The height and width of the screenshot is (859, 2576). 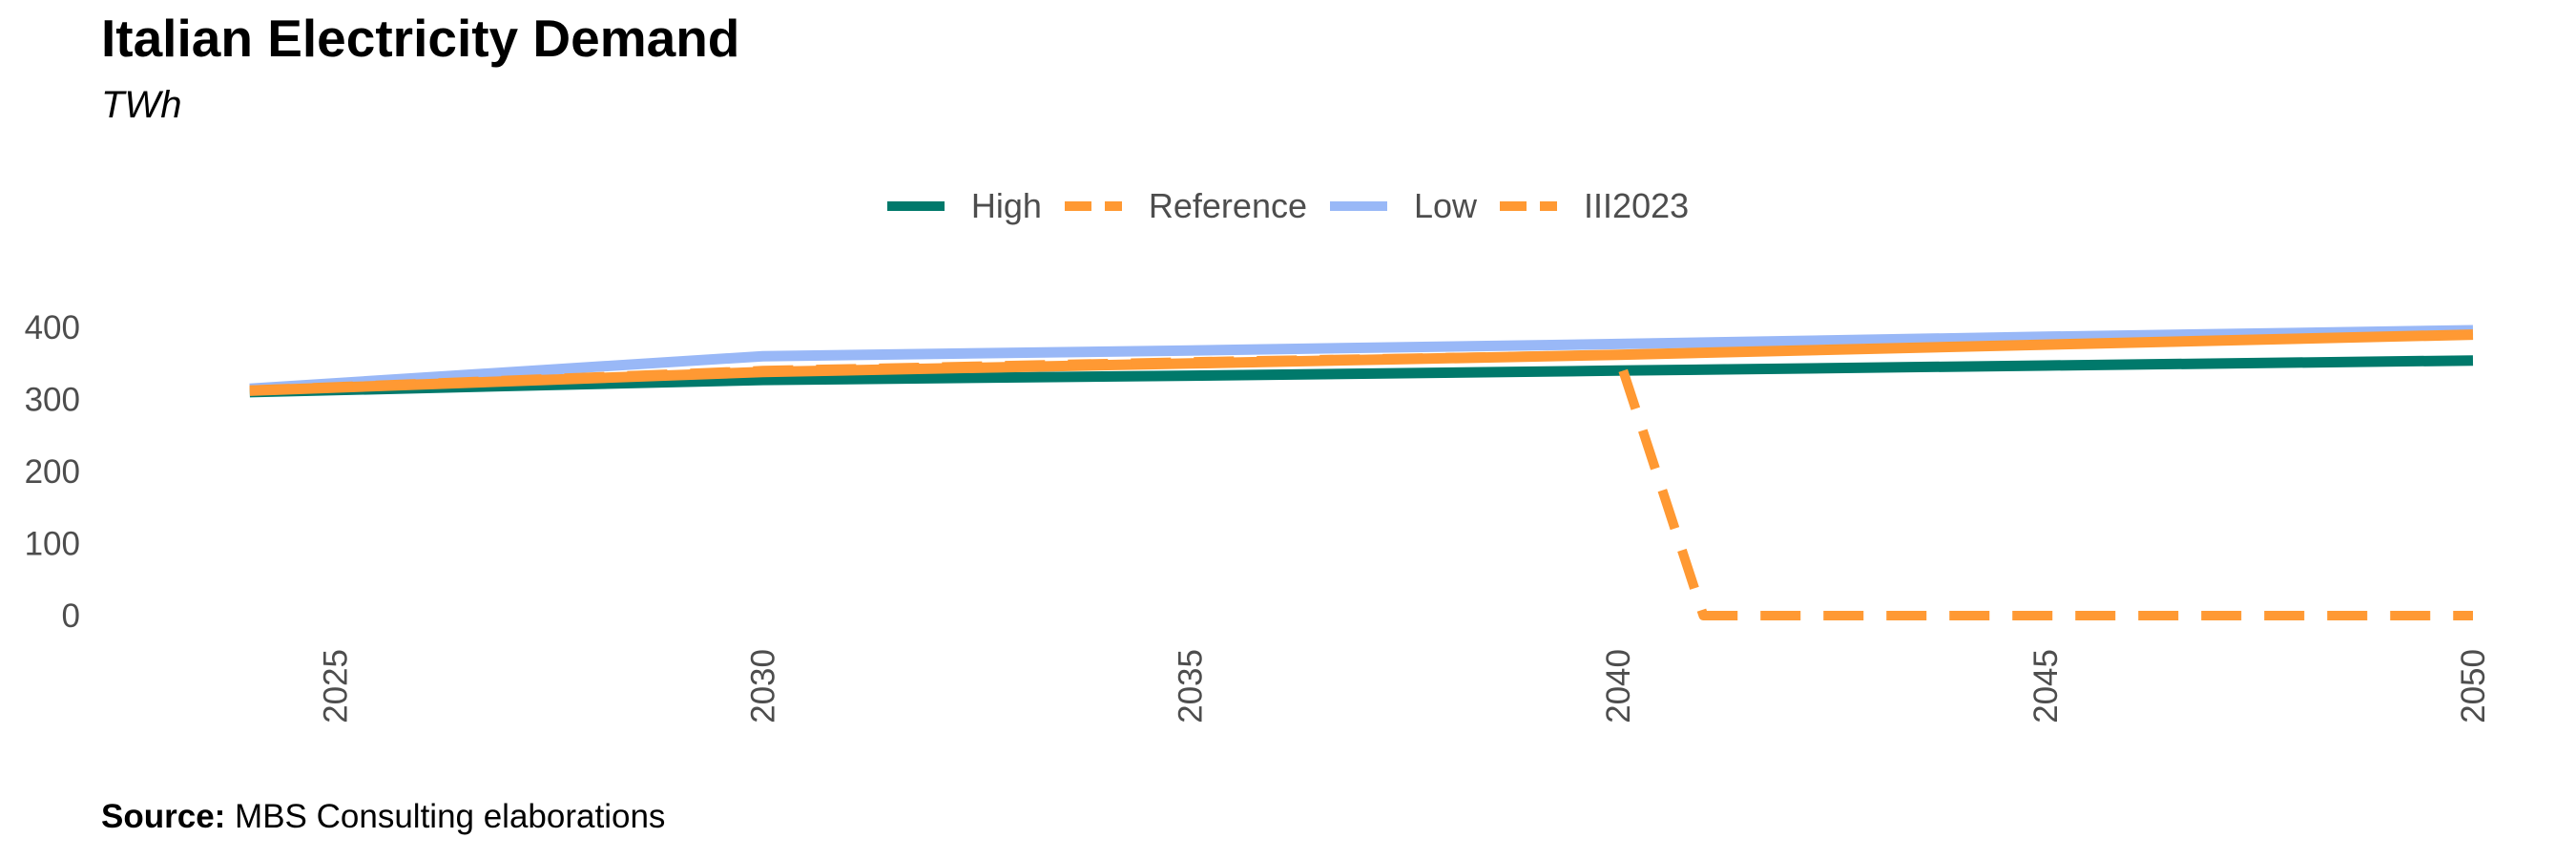 I want to click on y-axis: 0 100 200 300 400, so click(x=52, y=472).